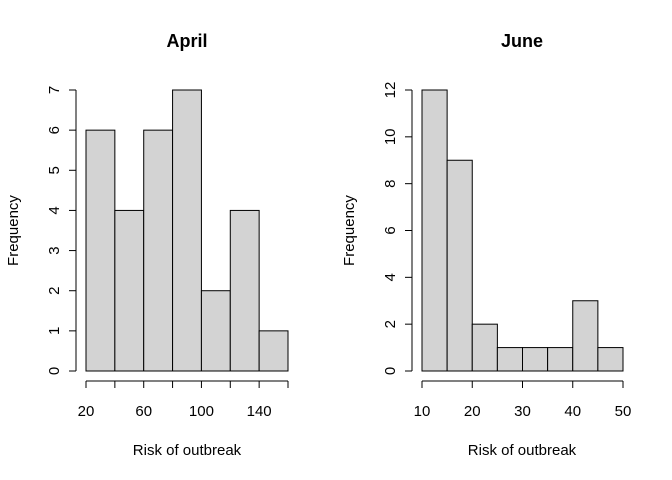 The image size is (672, 480). Describe the element at coordinates (54, 170) in the screenshot. I see `y-tick-label: 5` at that location.